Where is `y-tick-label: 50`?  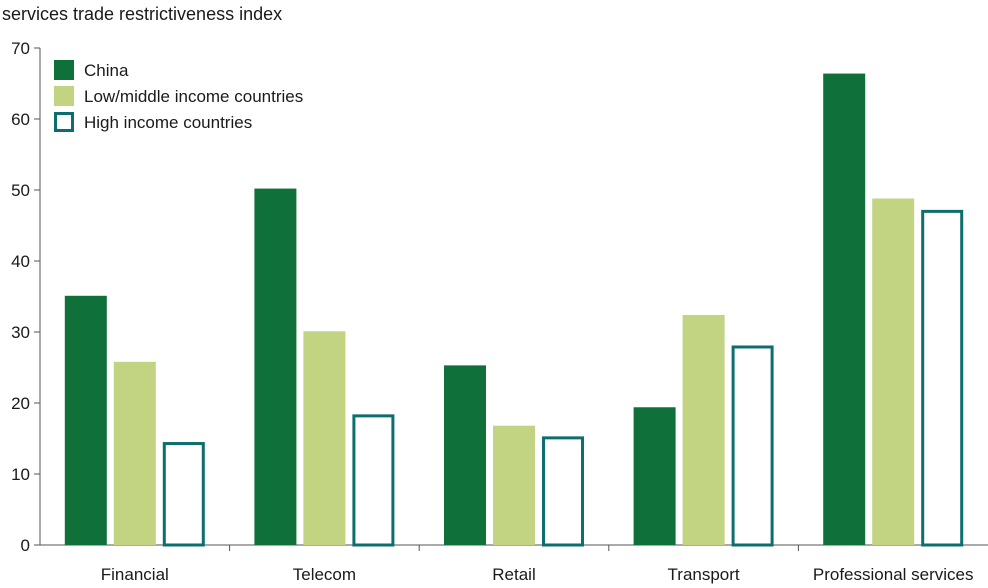 y-tick-label: 50 is located at coordinates (20, 190).